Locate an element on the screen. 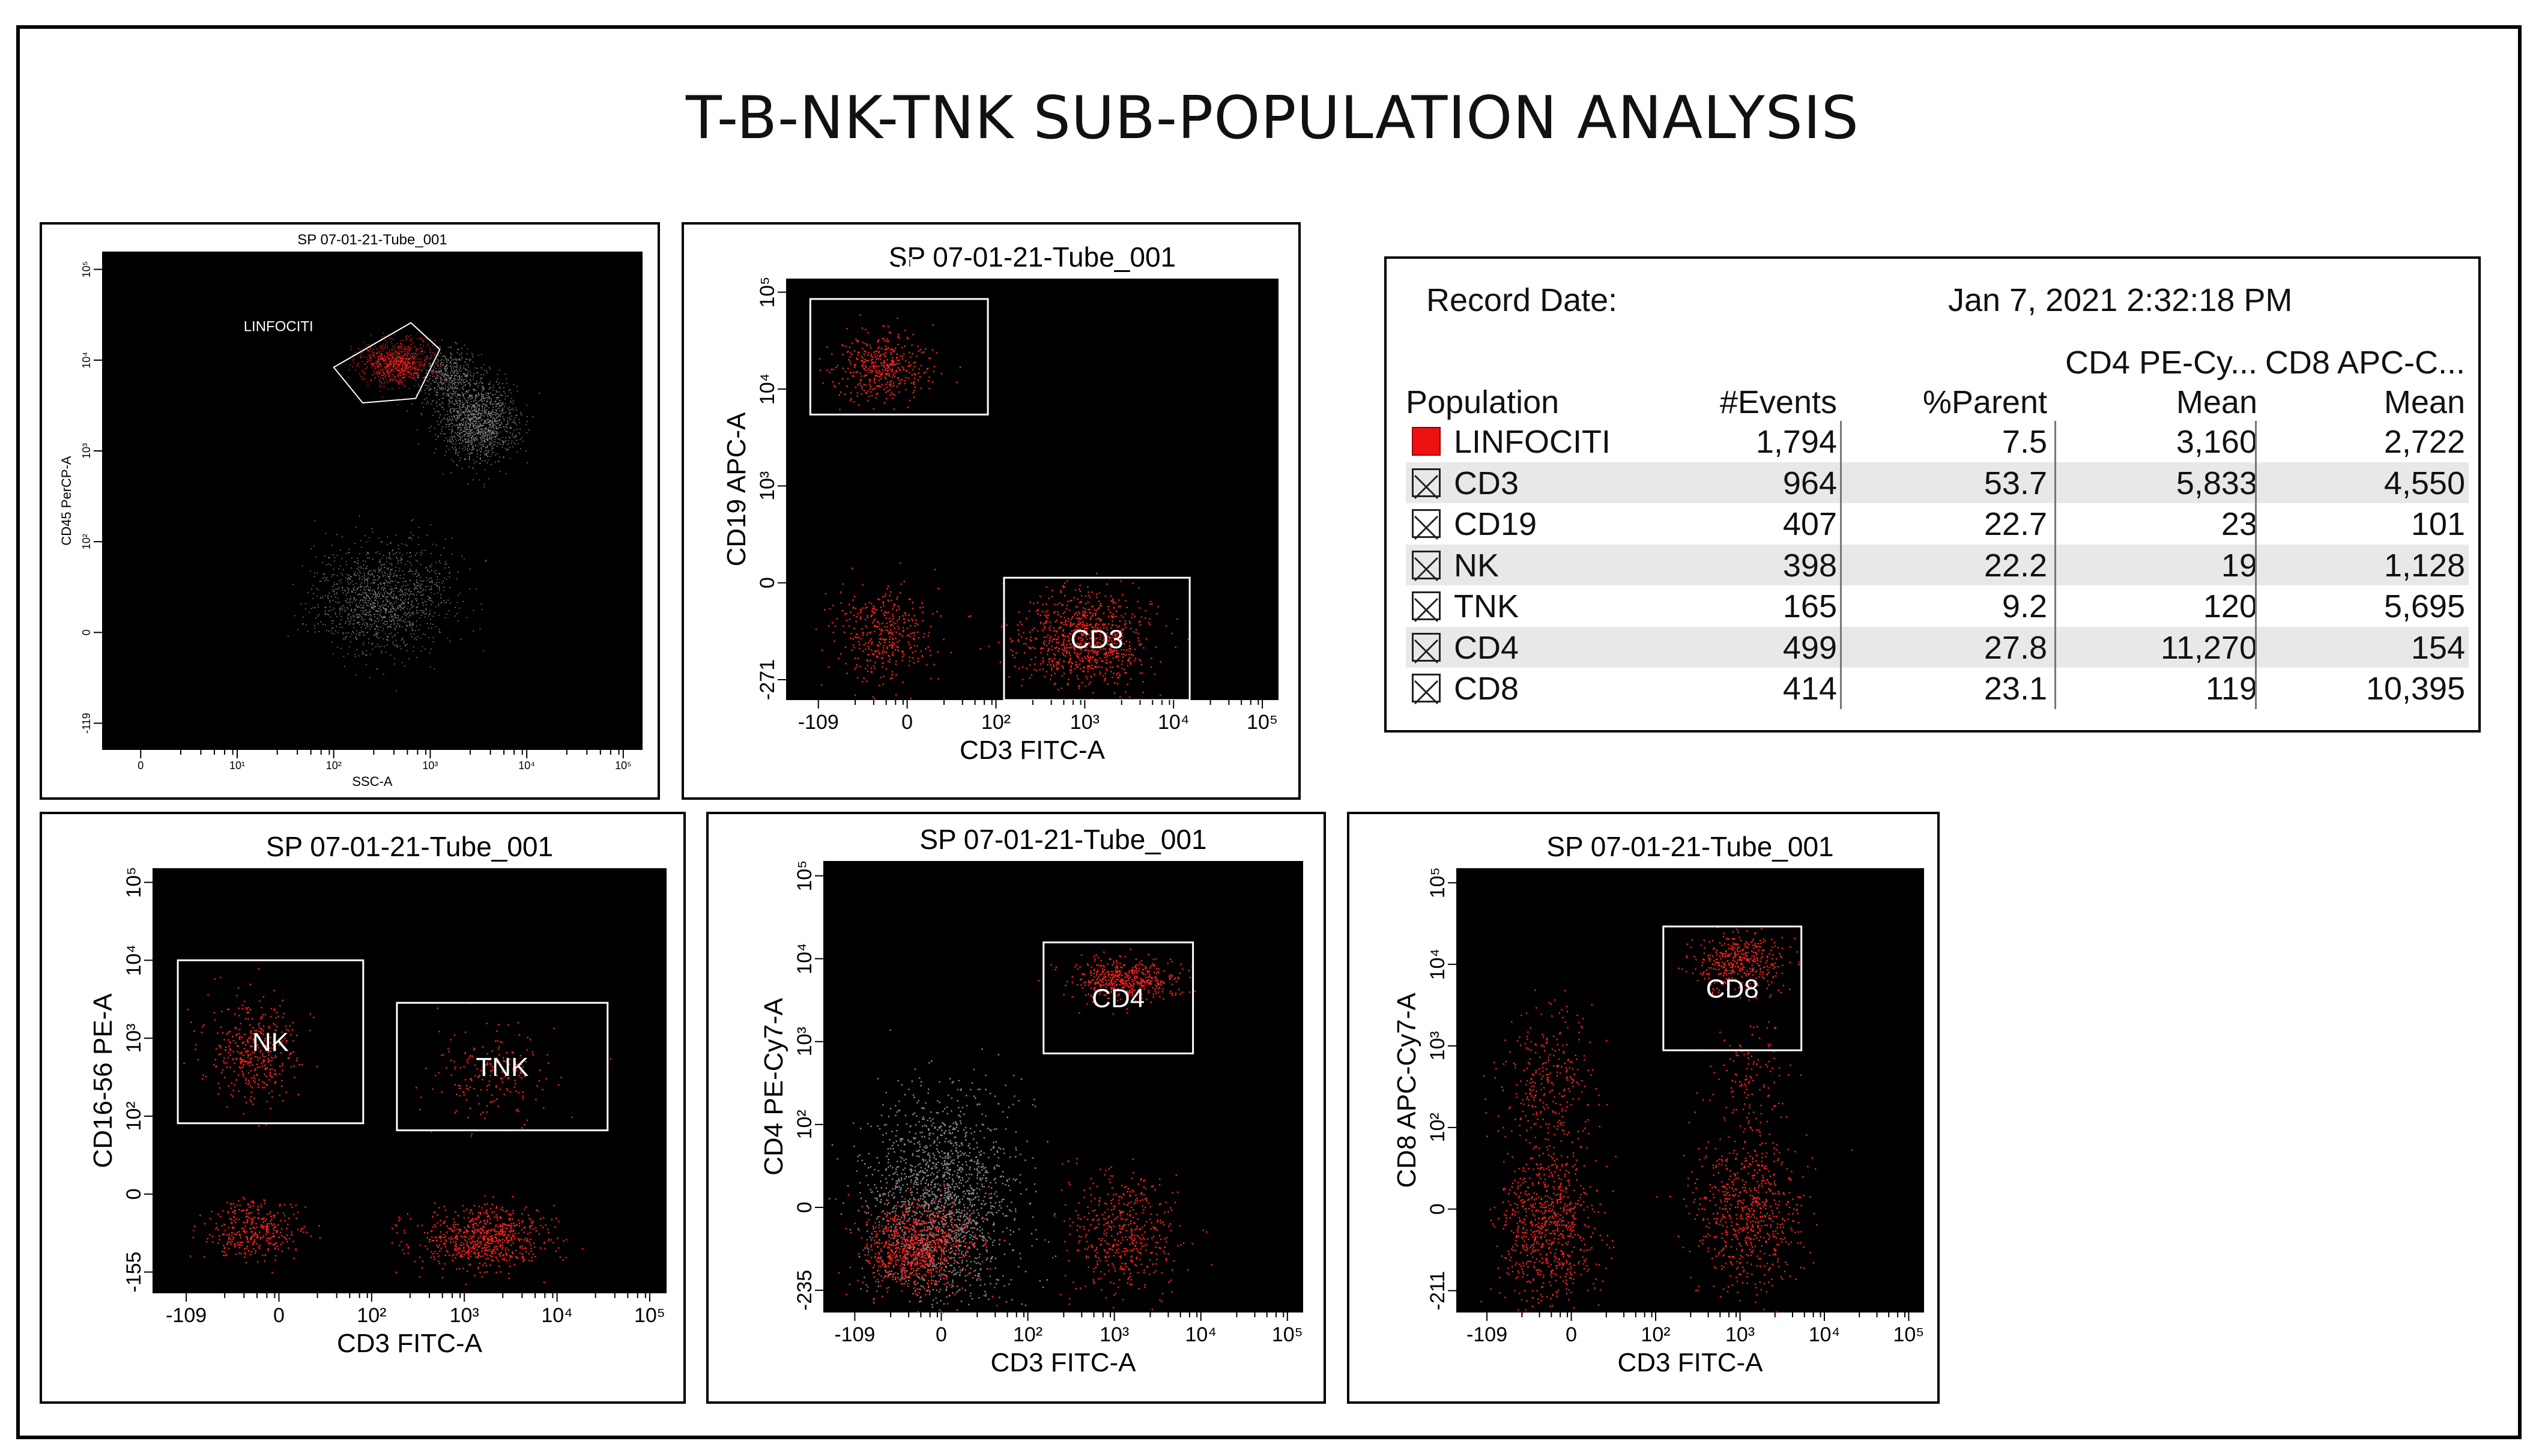  cell-parent: 53.7 is located at coordinates (2015, 483).